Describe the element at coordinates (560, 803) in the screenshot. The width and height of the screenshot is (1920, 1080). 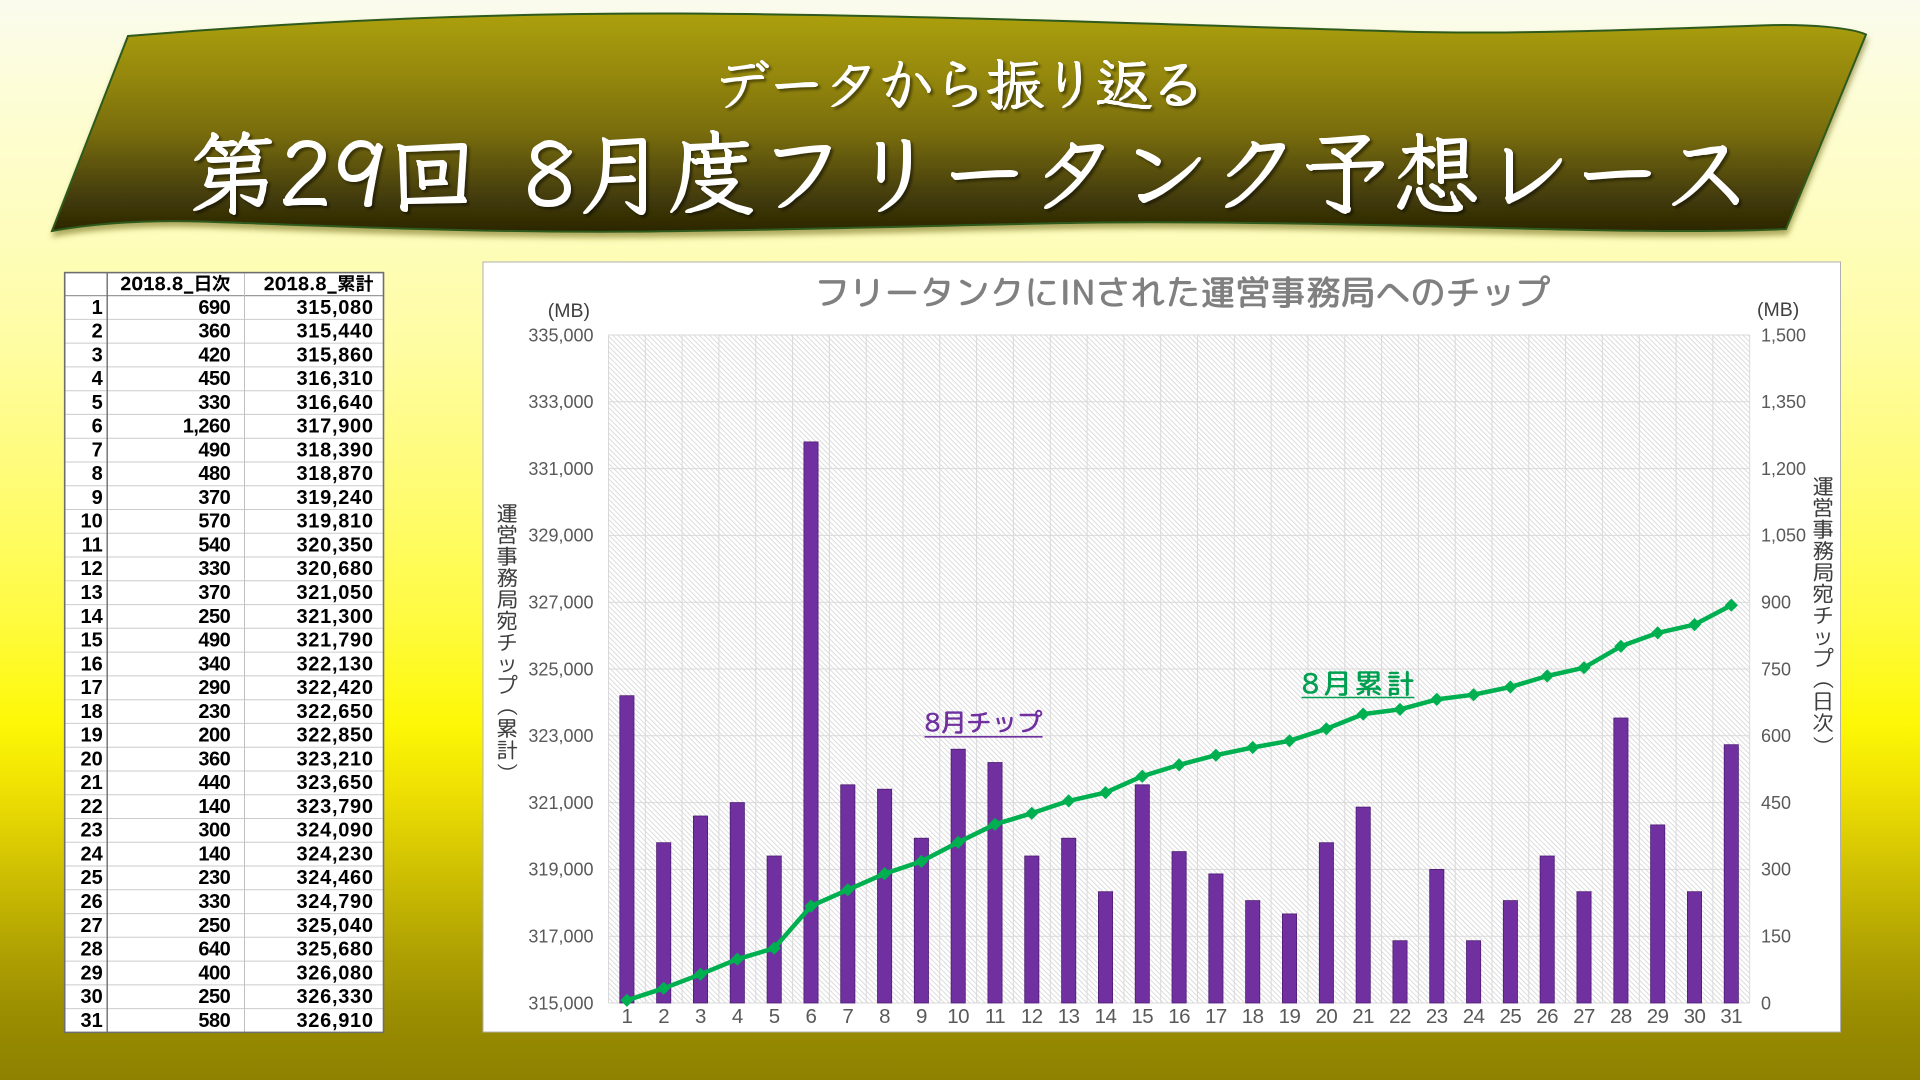
I see `svg-text: 321,000` at that location.